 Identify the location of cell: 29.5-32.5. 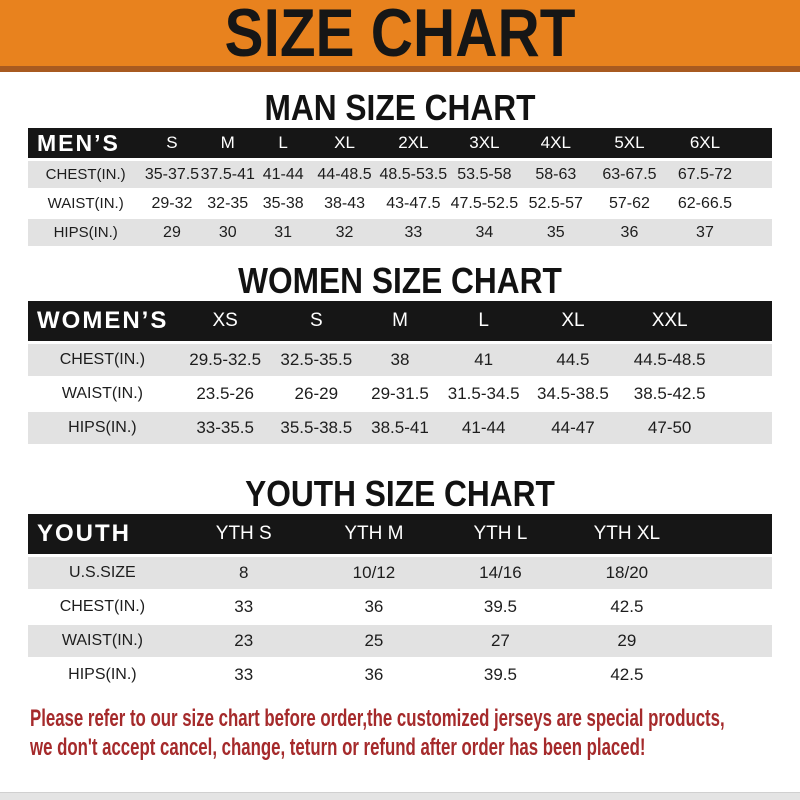
(225, 359).